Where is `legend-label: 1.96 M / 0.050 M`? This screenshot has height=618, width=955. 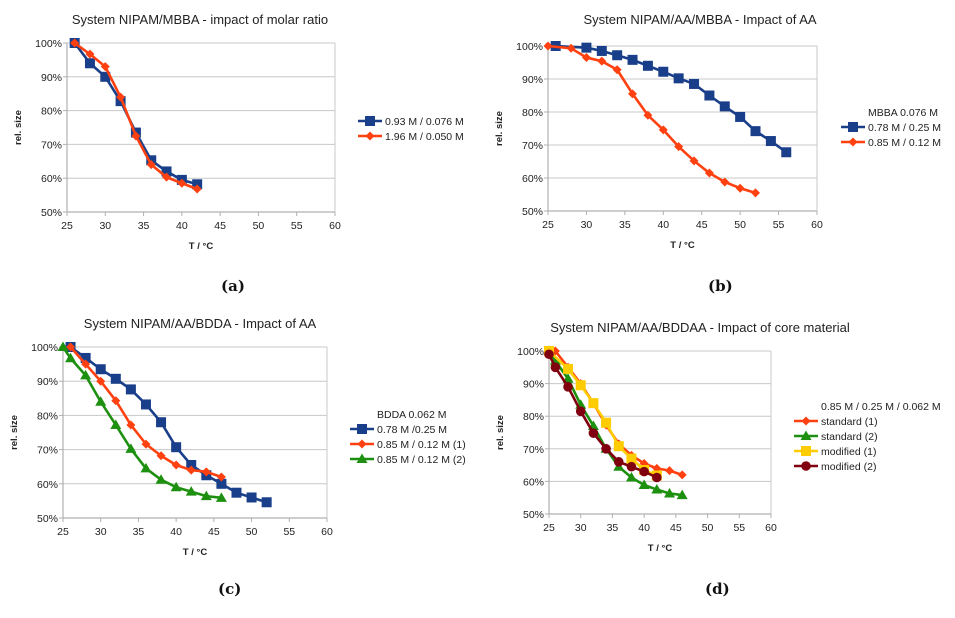 legend-label: 1.96 M / 0.050 M is located at coordinates (424, 137).